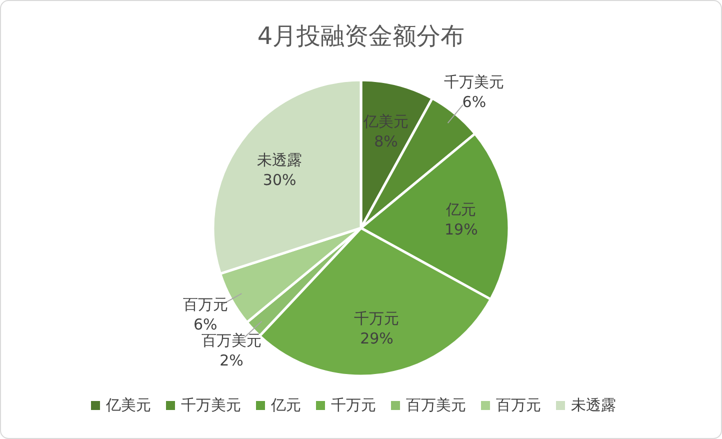 The width and height of the screenshot is (722, 439). I want to click on slice-label: 亿元, so click(460, 209).